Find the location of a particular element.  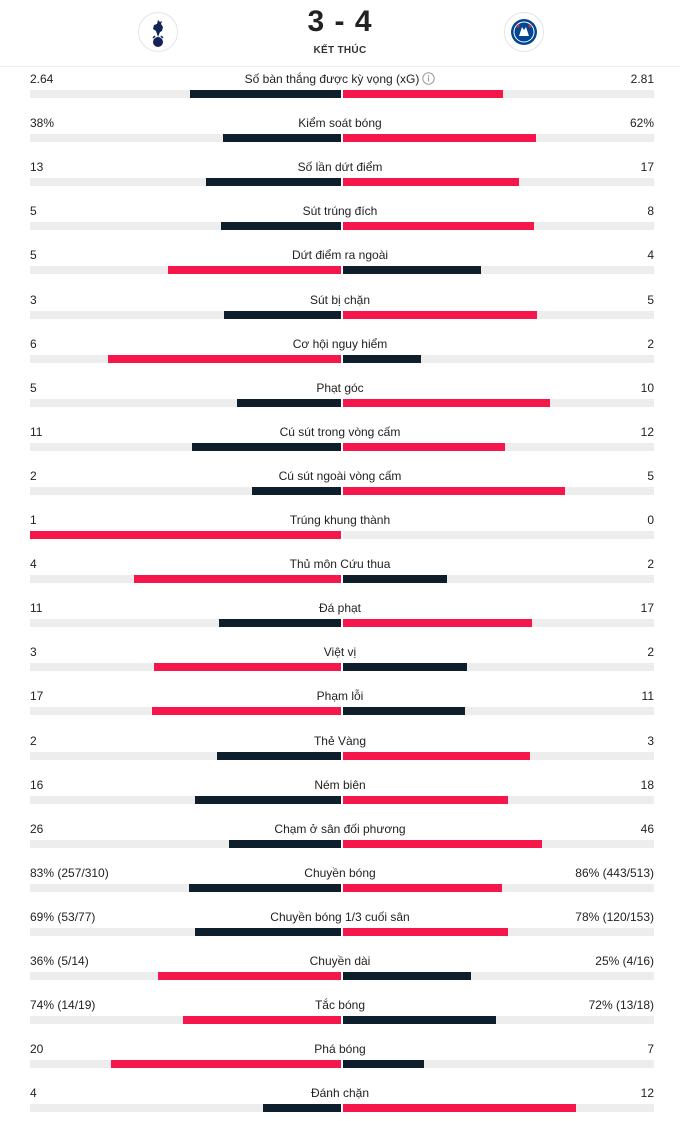

stat-row: 3 Sút bị chặn 5 is located at coordinates (340, 309).